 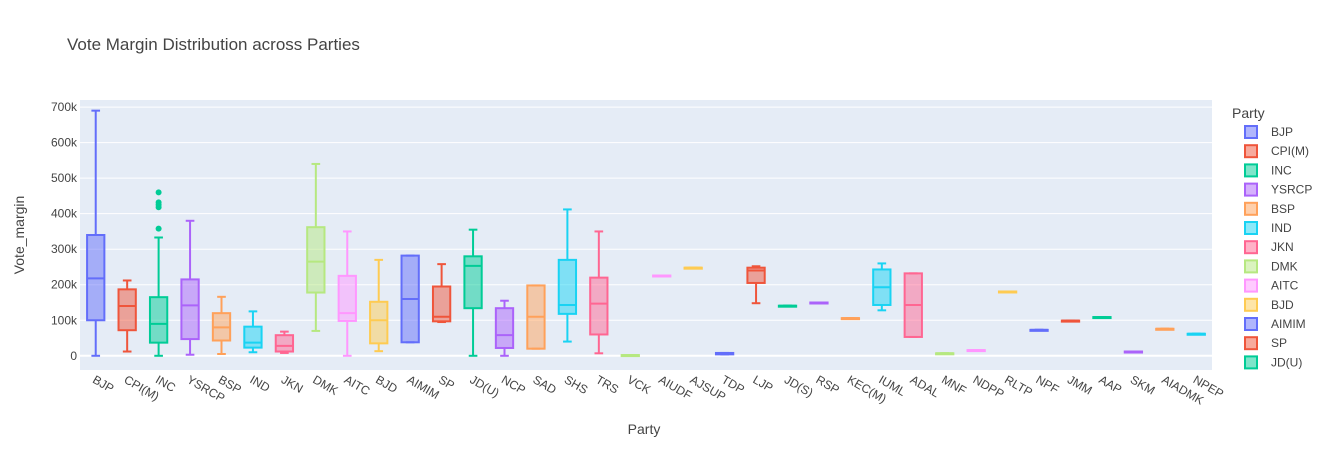 What do you see at coordinates (1284, 266) in the screenshot?
I see `legend-label: DMK` at bounding box center [1284, 266].